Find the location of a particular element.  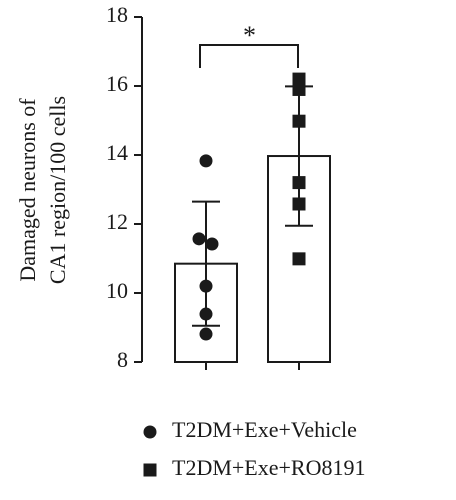

y-tick-label: 10 is located at coordinates (117, 290).